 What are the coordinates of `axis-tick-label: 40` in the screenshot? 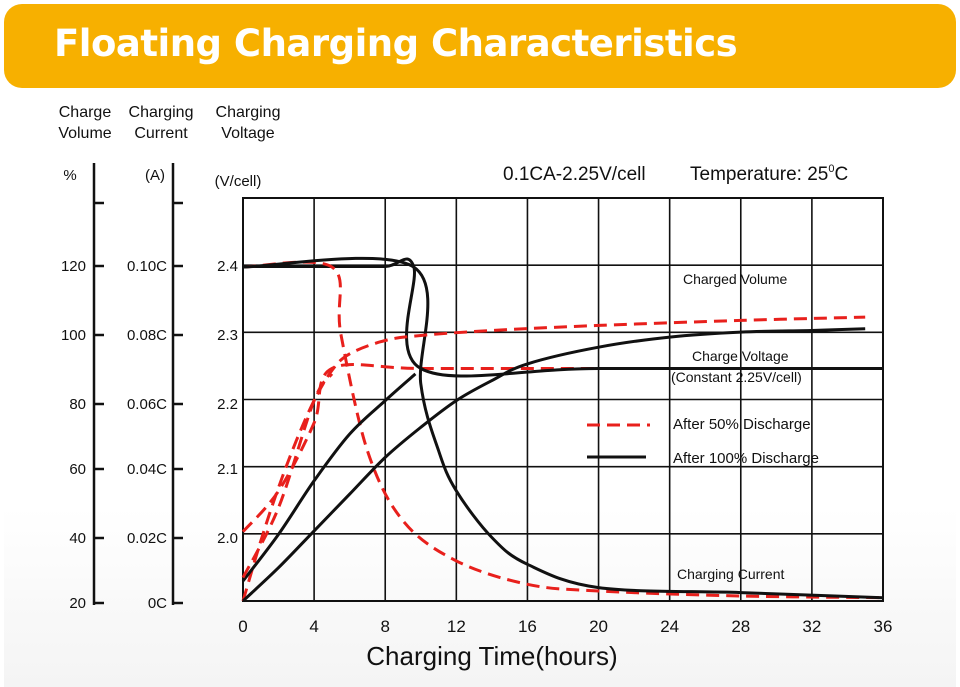 It's located at (77, 538).